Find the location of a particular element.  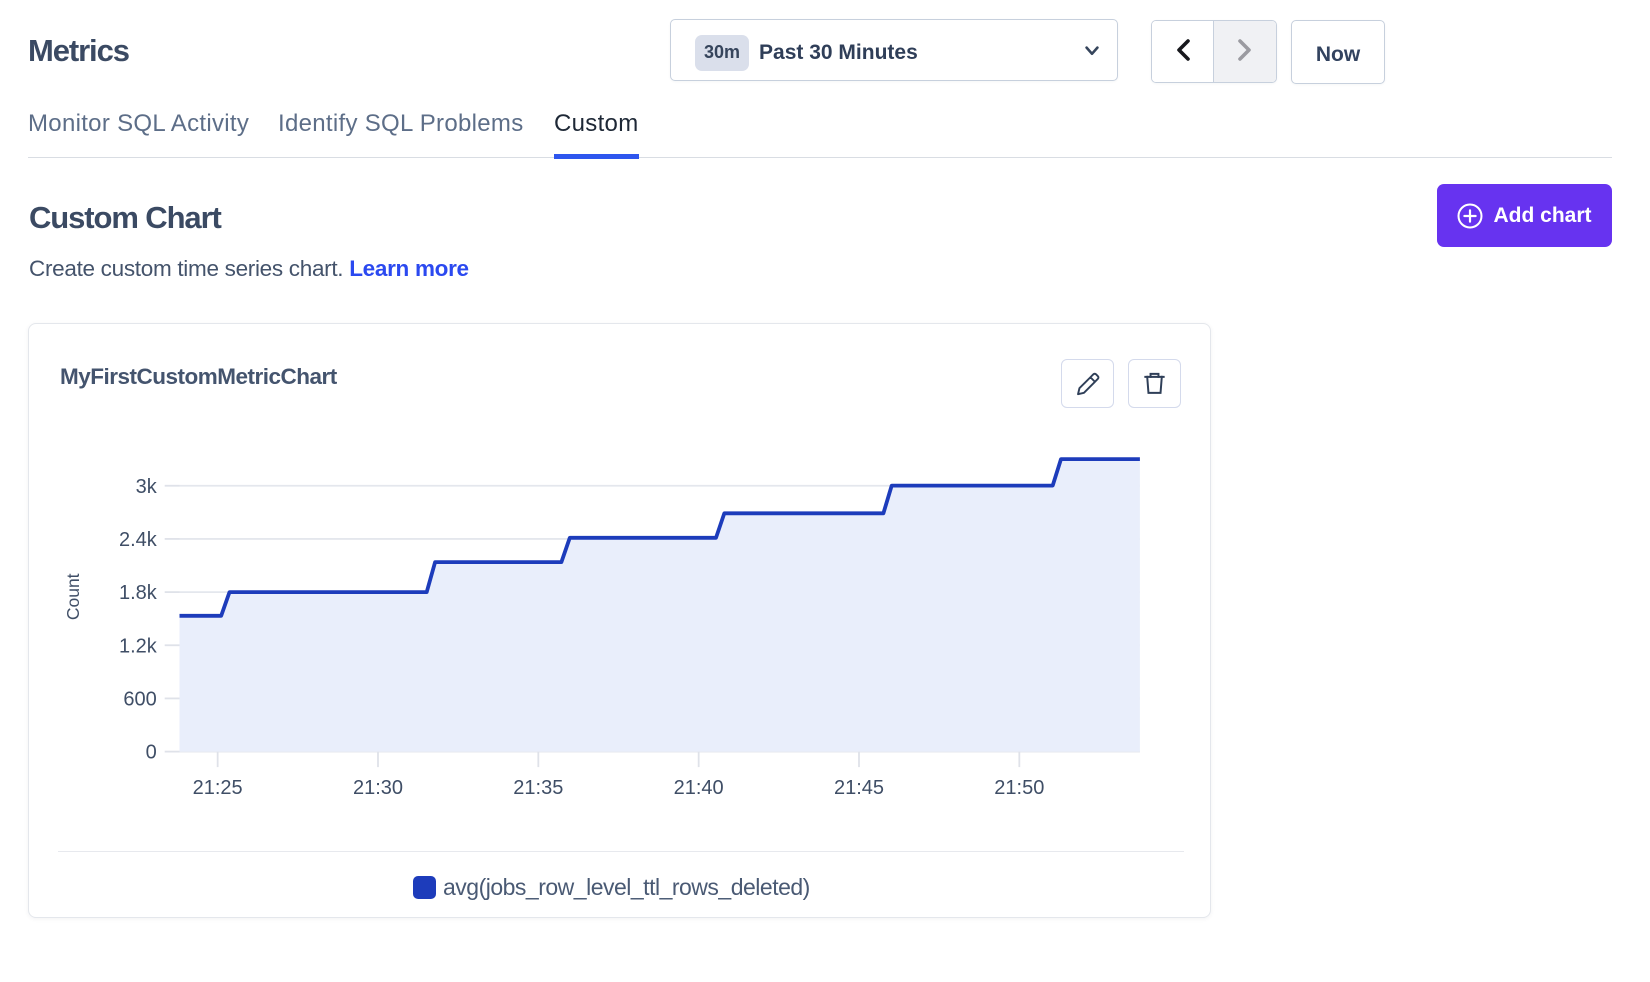

add-chart-button: Add chart is located at coordinates (1524, 215).